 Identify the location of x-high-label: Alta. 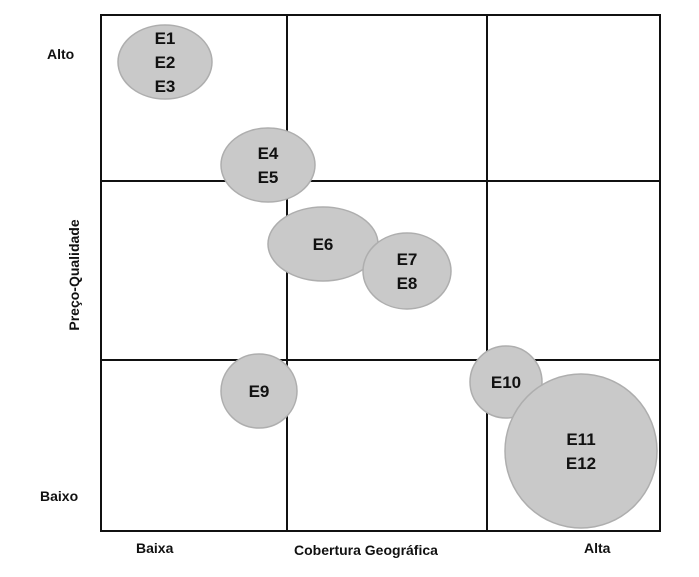
(597, 548).